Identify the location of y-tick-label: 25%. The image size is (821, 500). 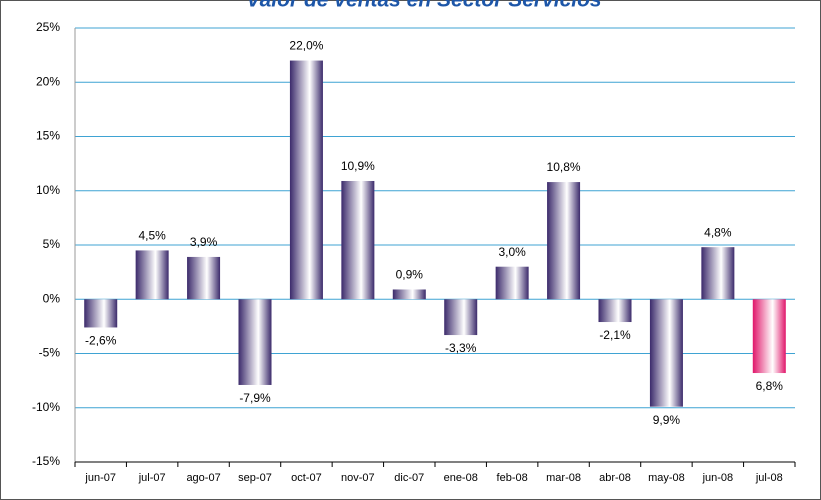
(48, 27).